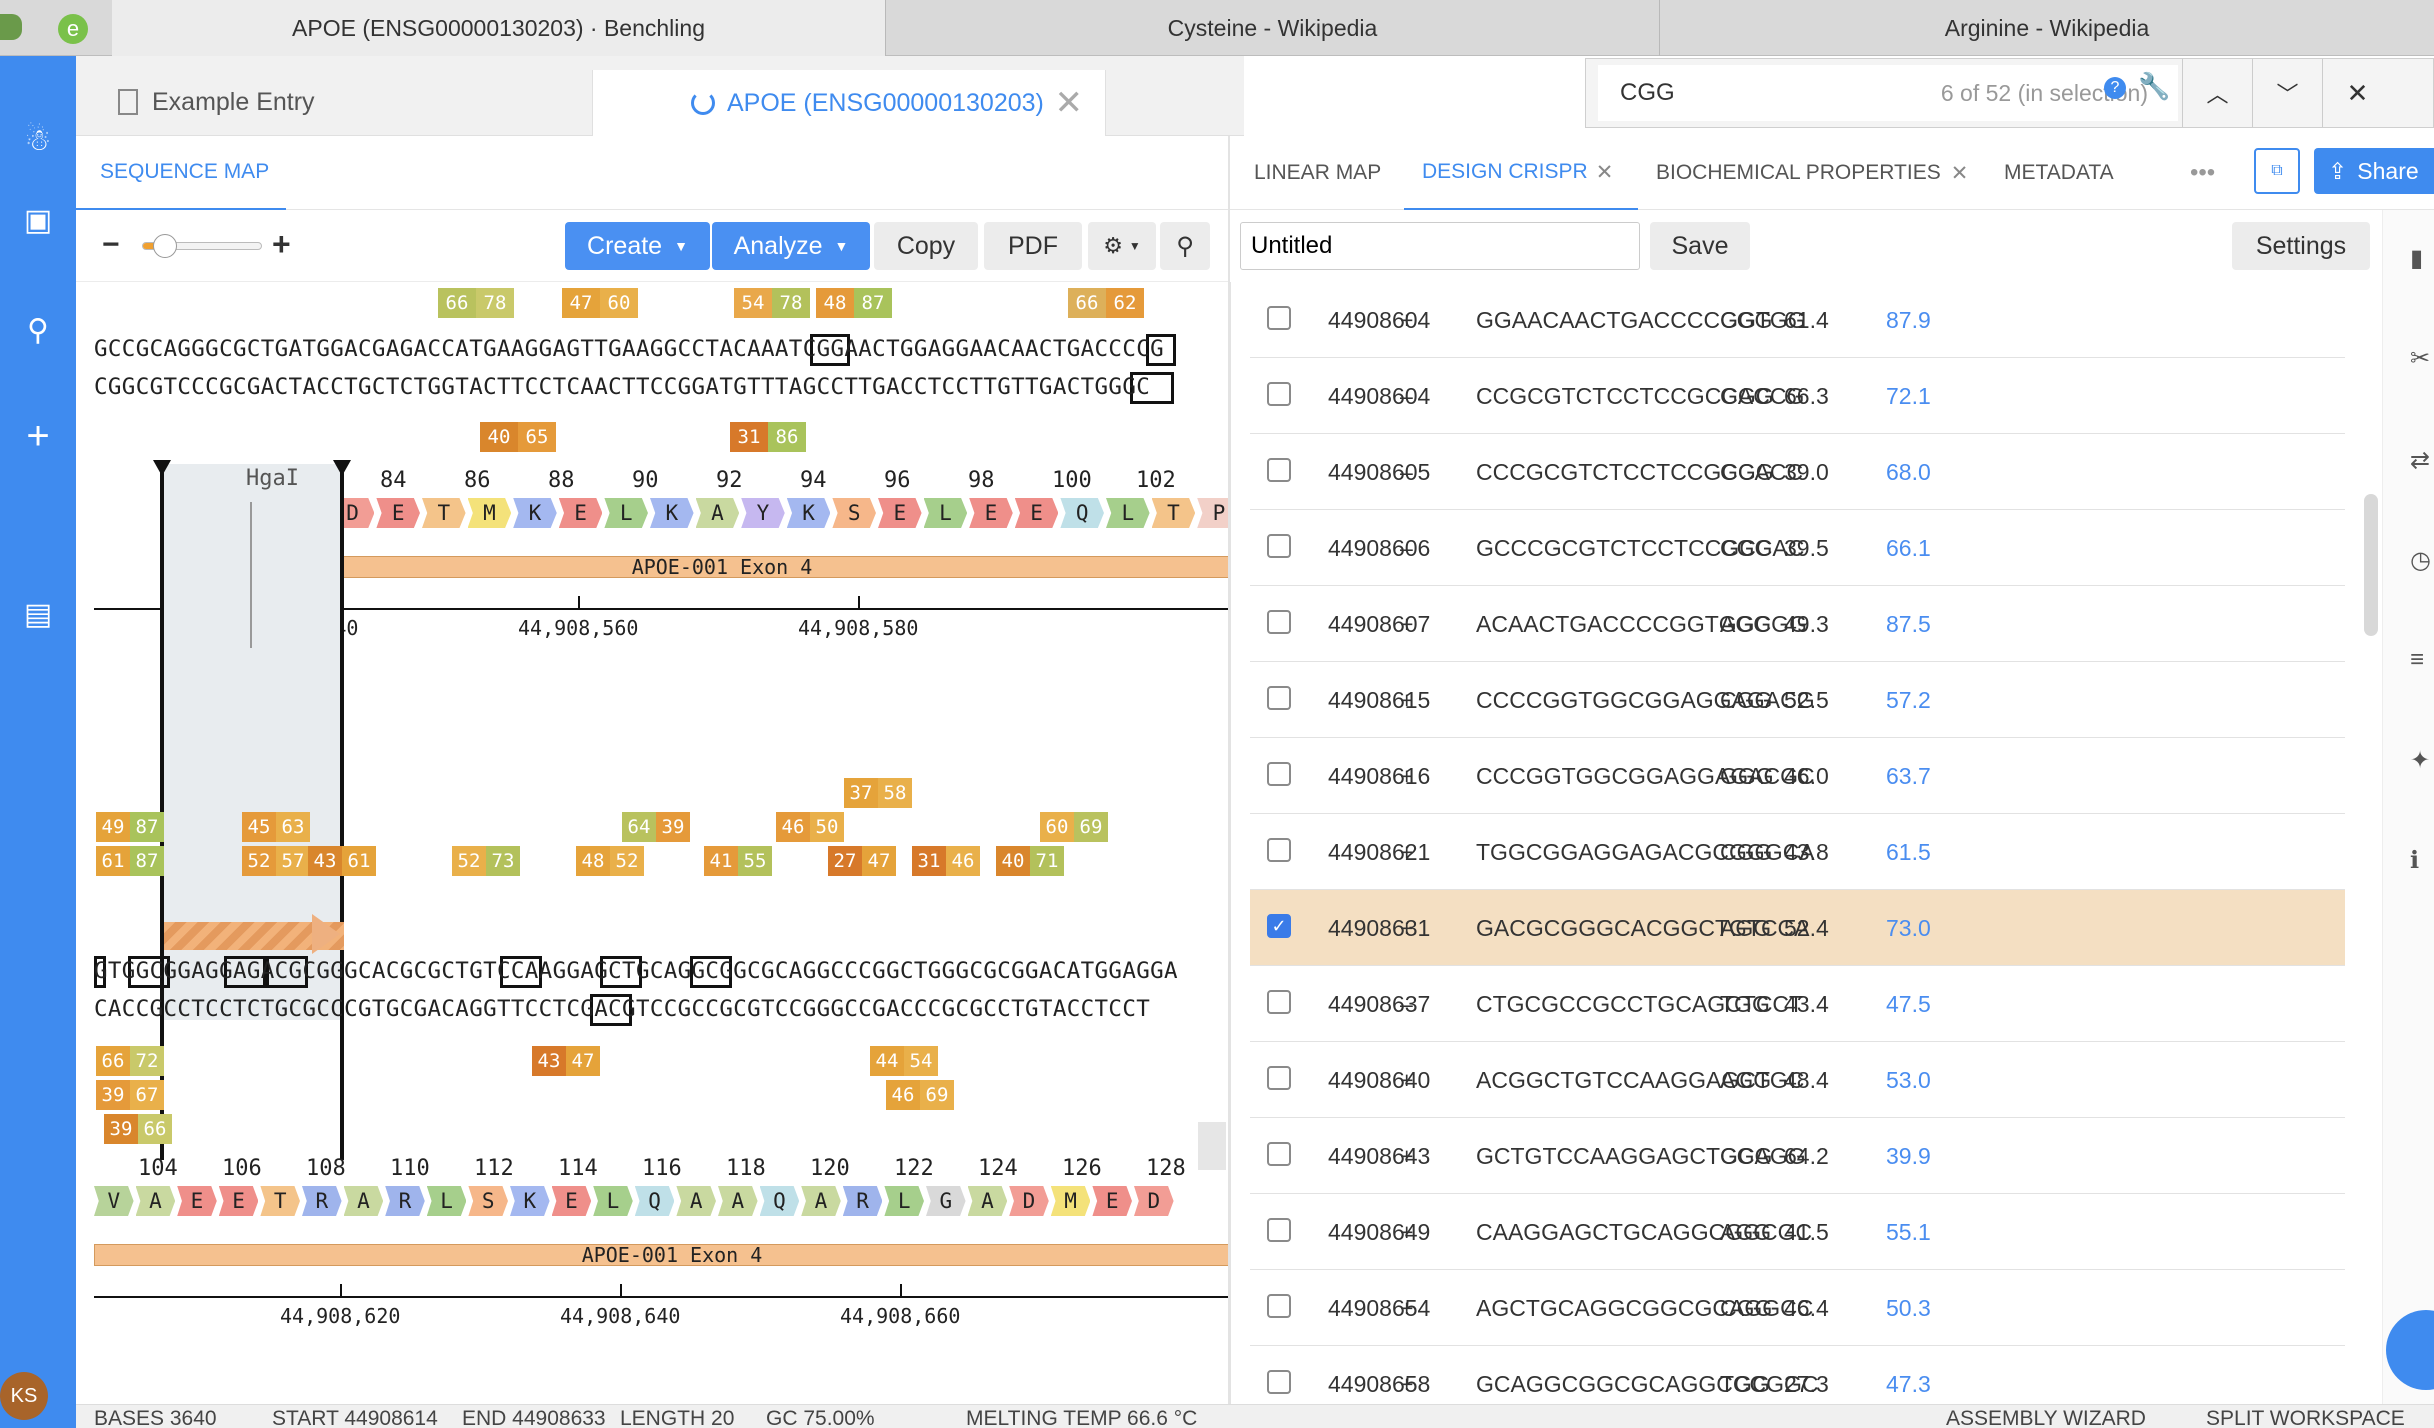  What do you see at coordinates (1122, 246) in the screenshot?
I see `settings-menu-button: ⚙ ▼` at bounding box center [1122, 246].